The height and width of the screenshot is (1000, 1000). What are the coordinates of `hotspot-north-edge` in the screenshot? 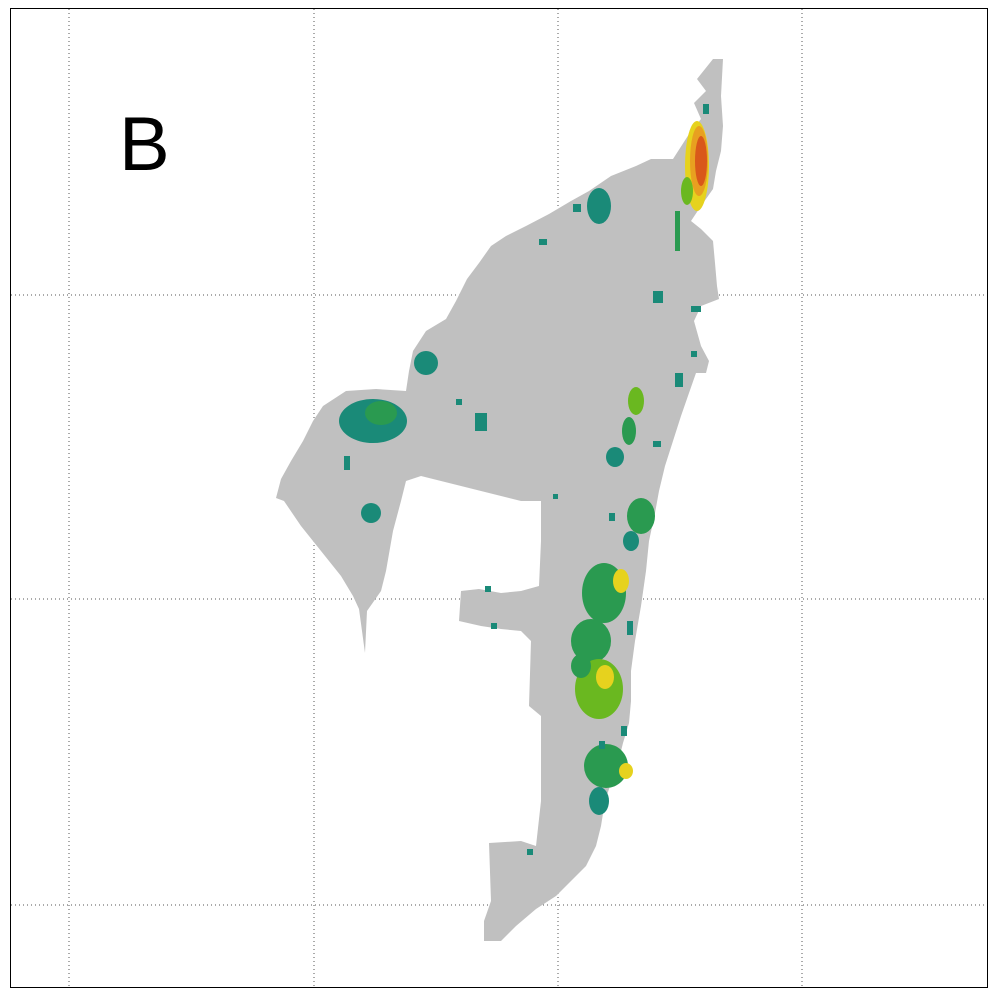 It's located at (687, 191).